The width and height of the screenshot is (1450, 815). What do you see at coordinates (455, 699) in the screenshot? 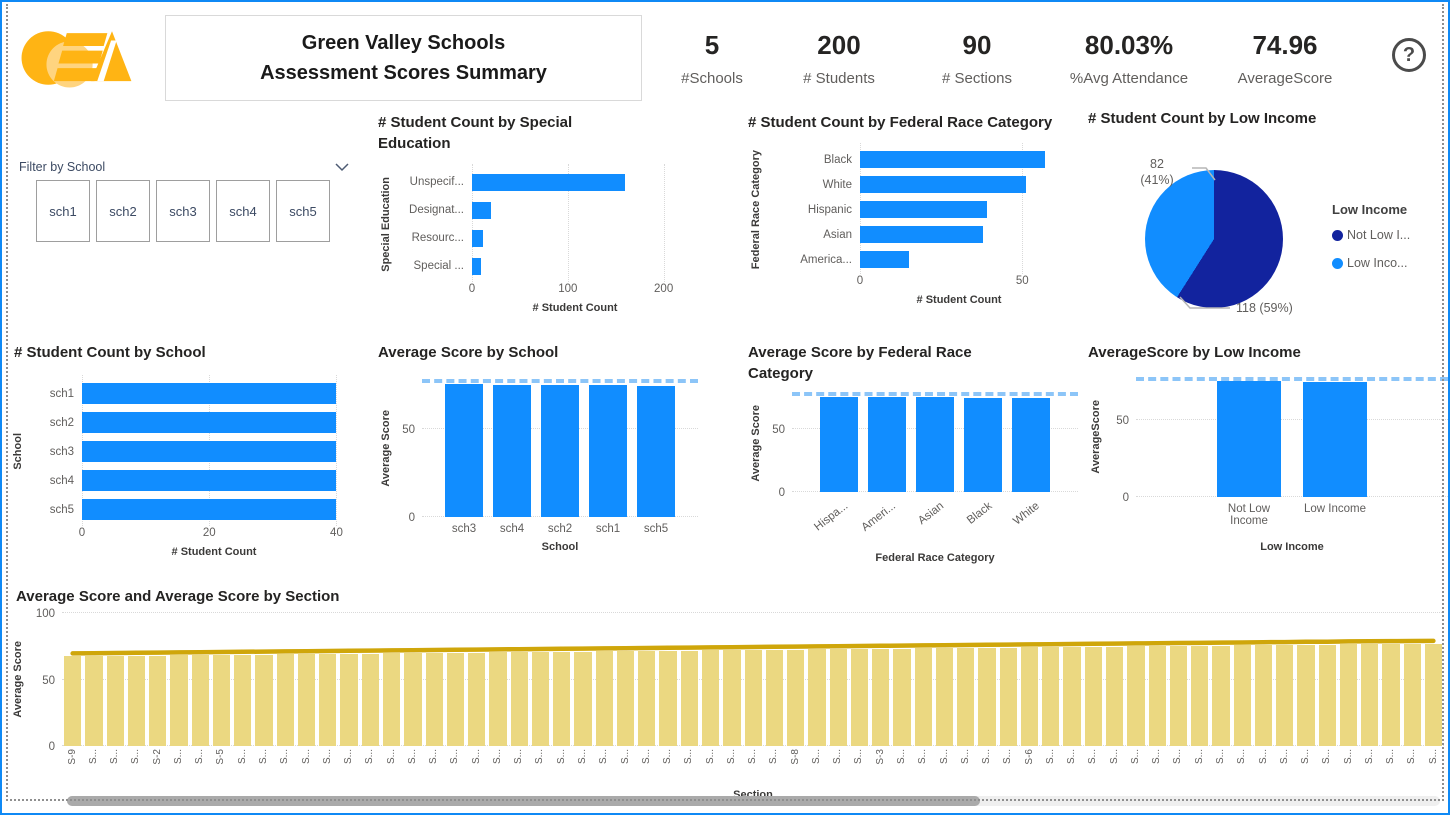
I see `bar-S...-18` at bounding box center [455, 699].